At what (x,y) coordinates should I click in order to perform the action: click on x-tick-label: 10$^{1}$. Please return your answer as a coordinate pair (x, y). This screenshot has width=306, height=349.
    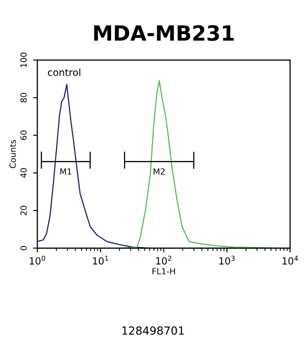
    Looking at the image, I should click on (100, 260).